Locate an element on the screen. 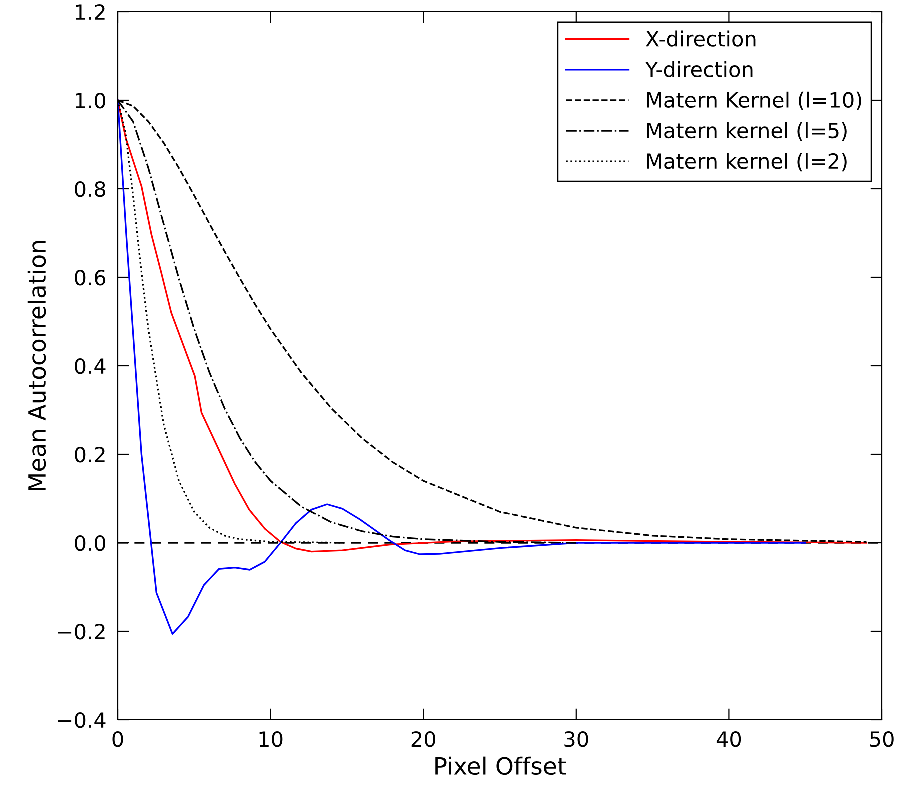  x-tick-label: 20 is located at coordinates (424, 739).